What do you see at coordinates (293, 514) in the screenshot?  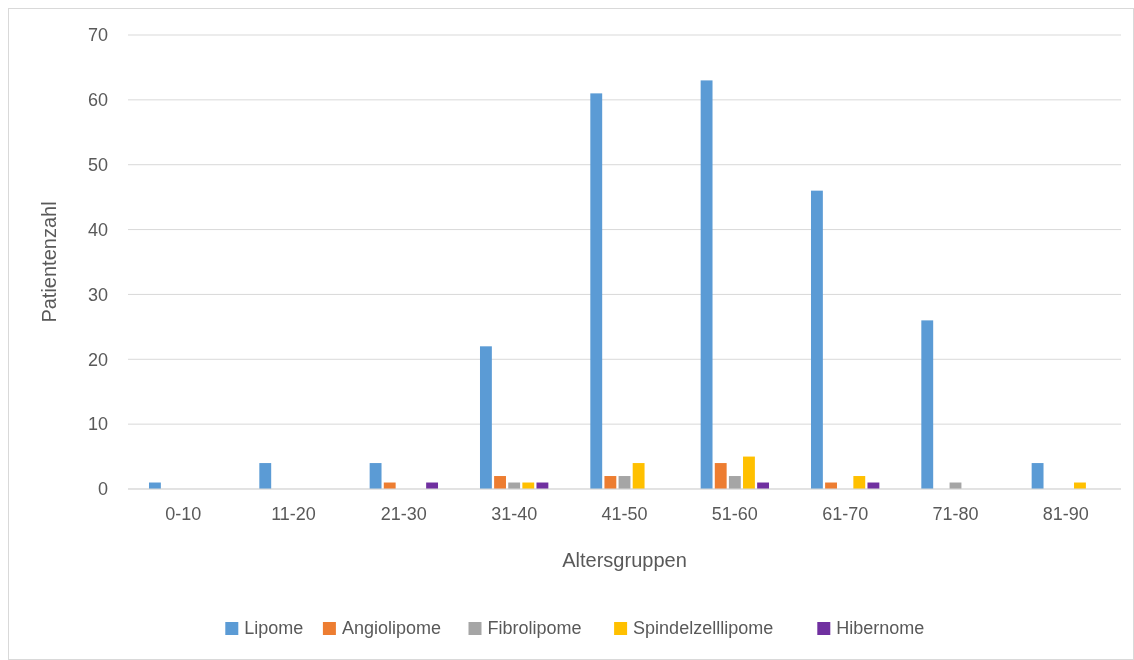 I see `x-tick-label: 11-20` at bounding box center [293, 514].